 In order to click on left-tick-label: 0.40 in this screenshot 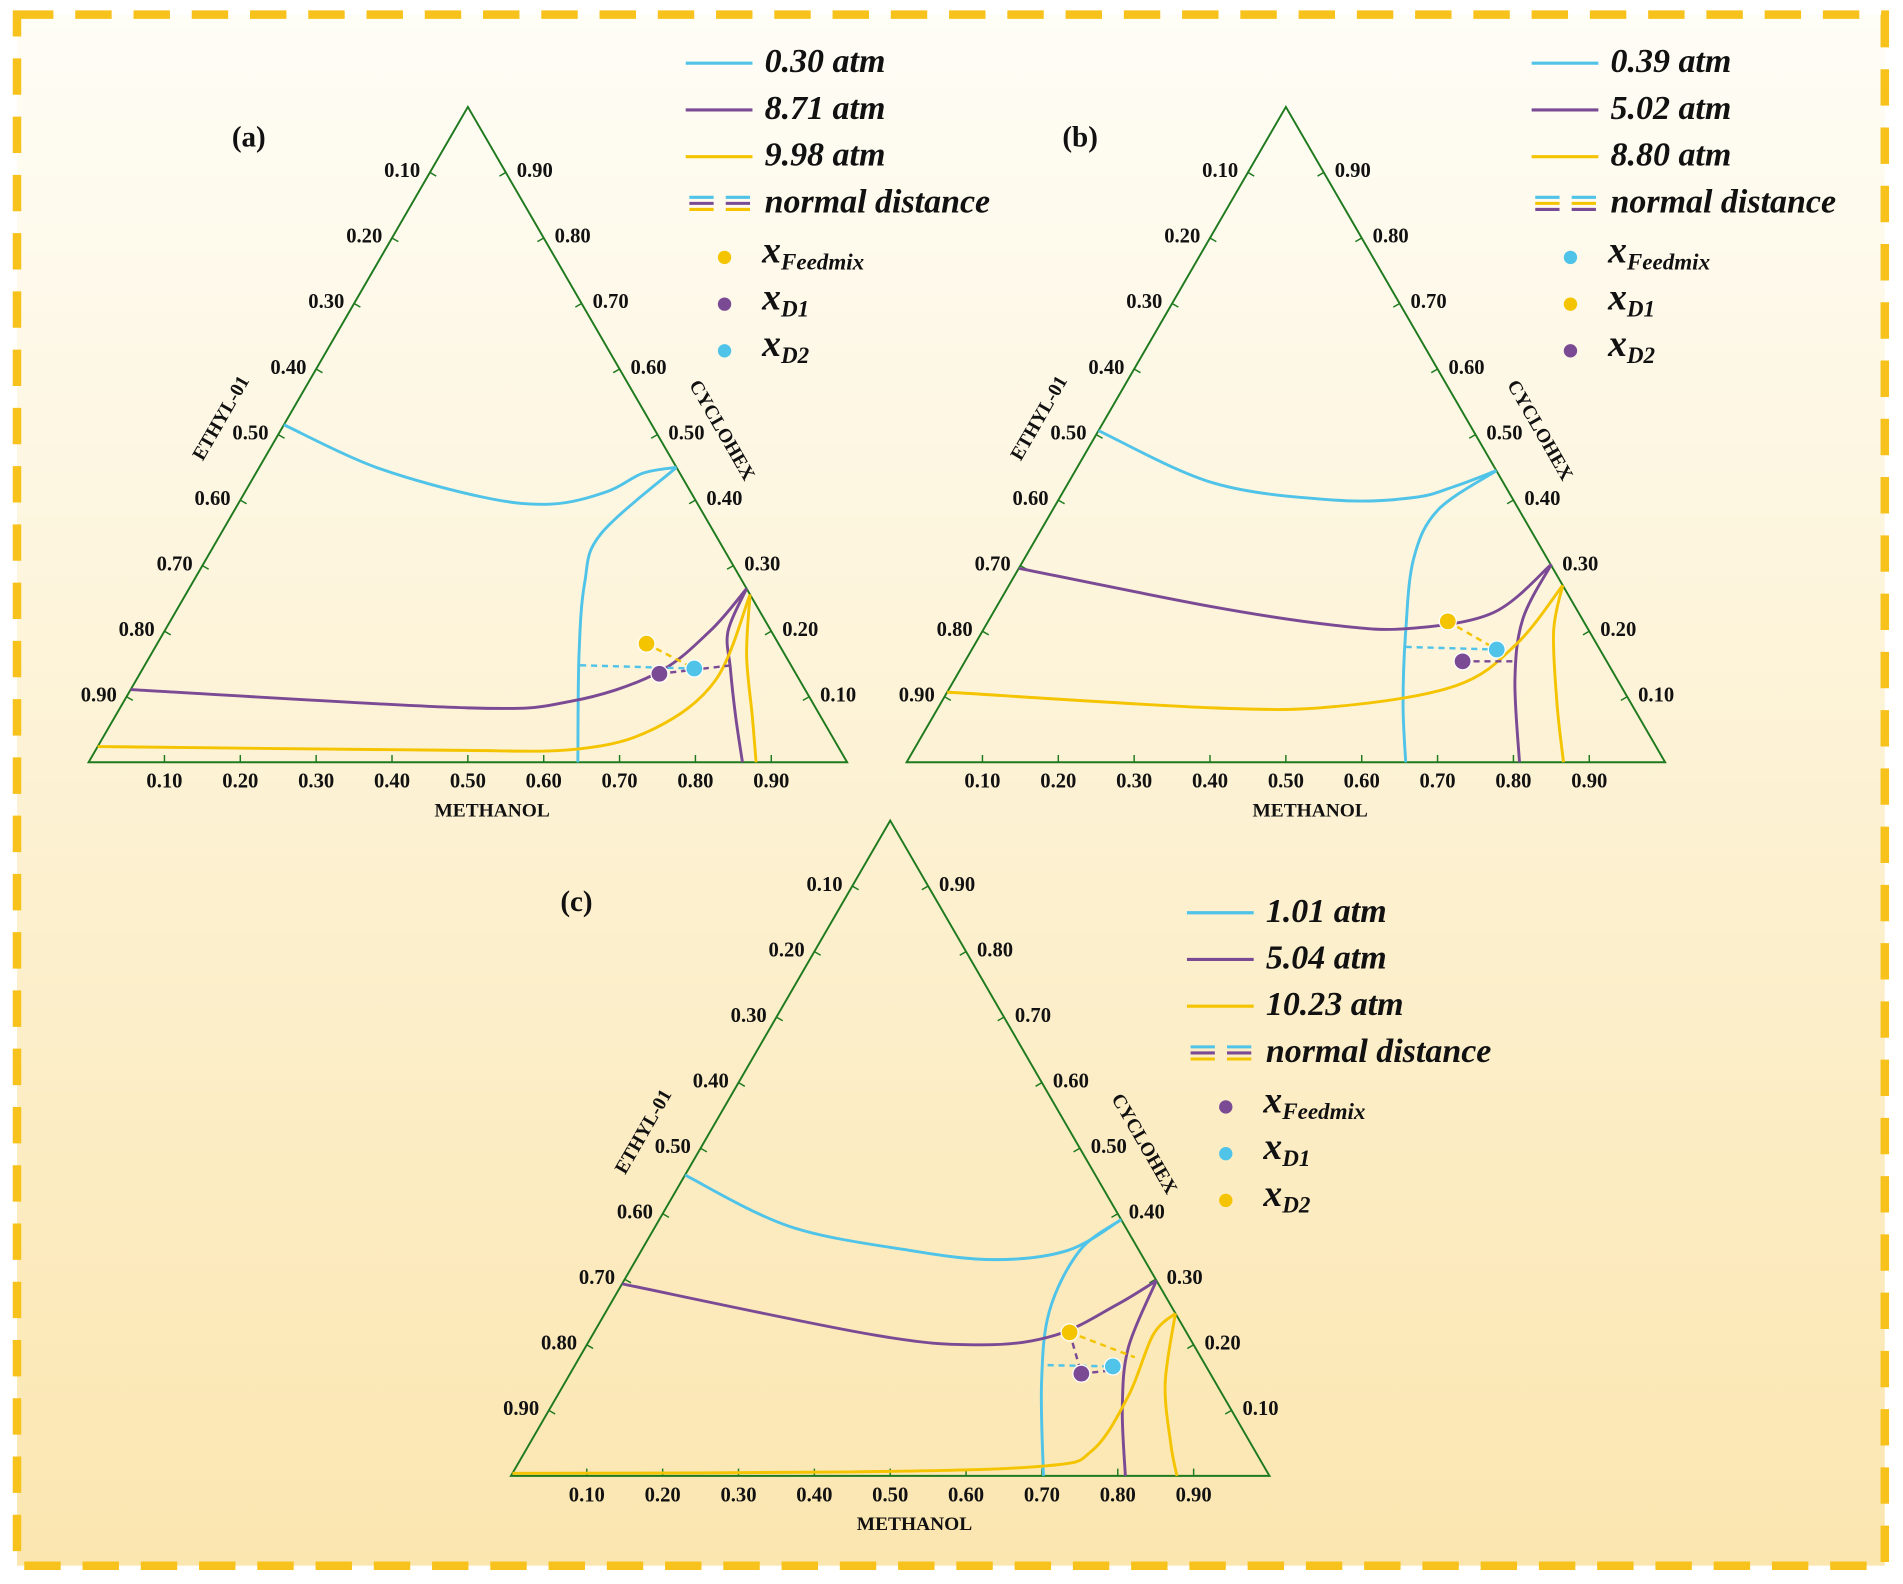, I will do `click(1106, 368)`.